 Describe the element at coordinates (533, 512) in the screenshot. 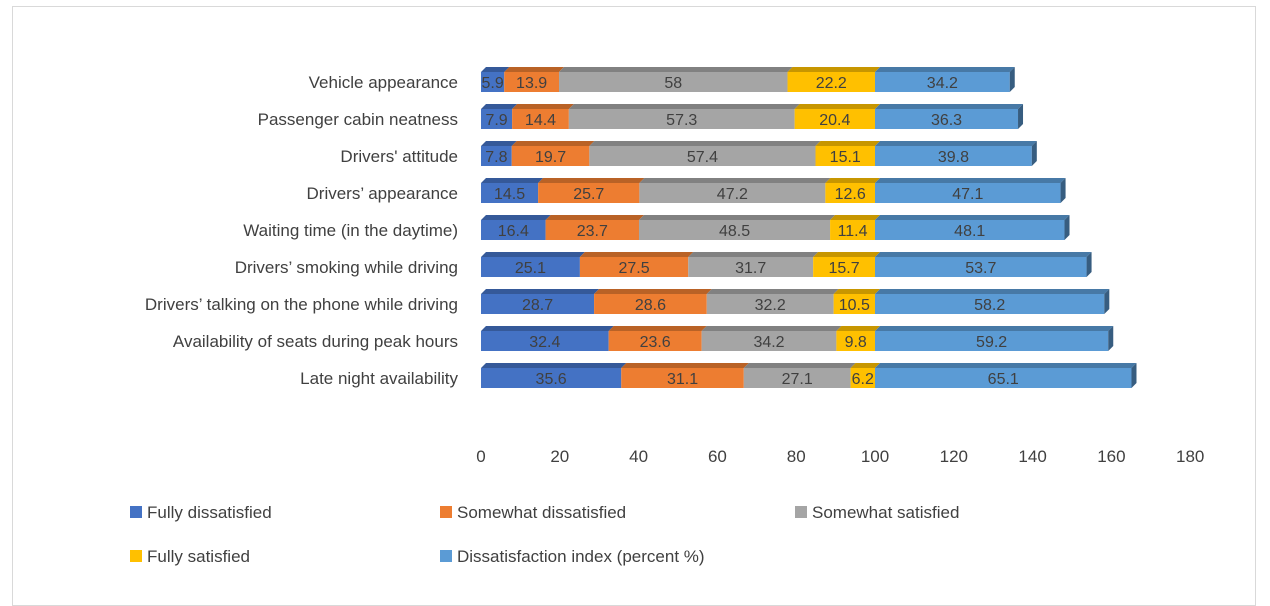

I see `legend-item: Somewhat dissatisfied` at that location.